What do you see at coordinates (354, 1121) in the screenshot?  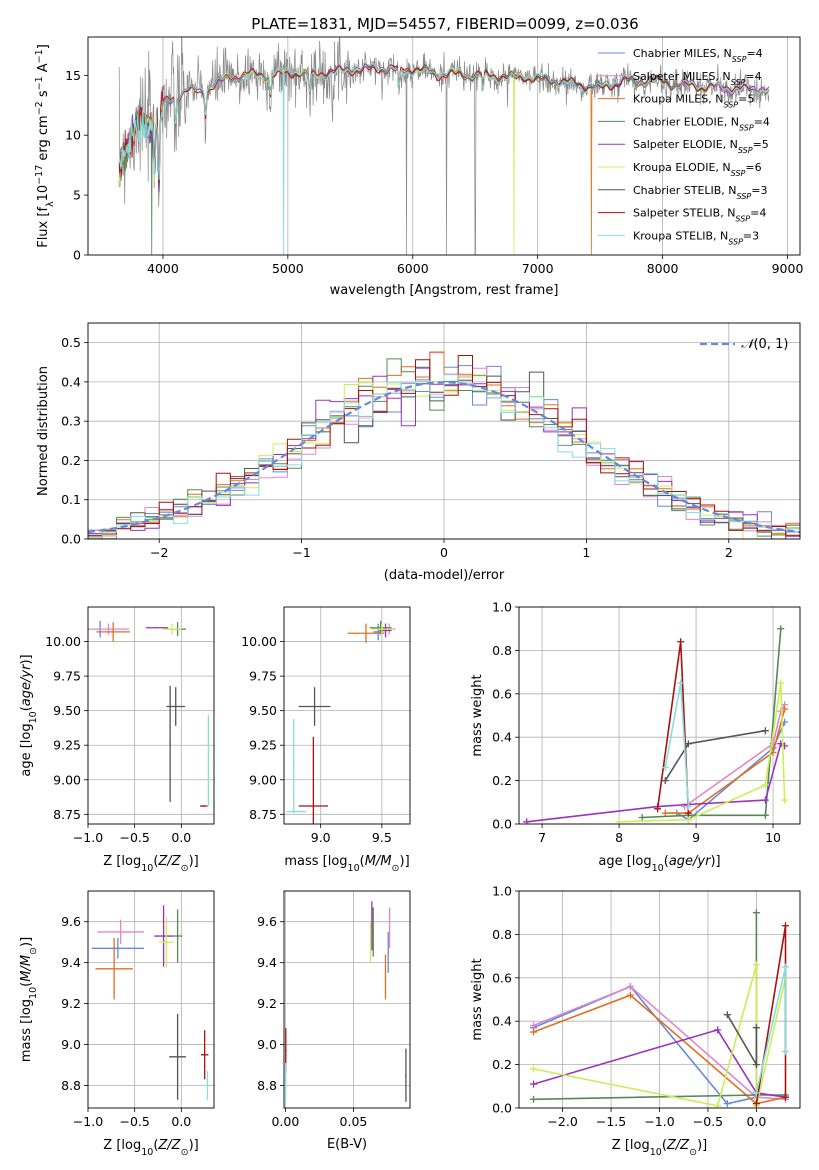 I see `x-tick-label: 0.05` at bounding box center [354, 1121].